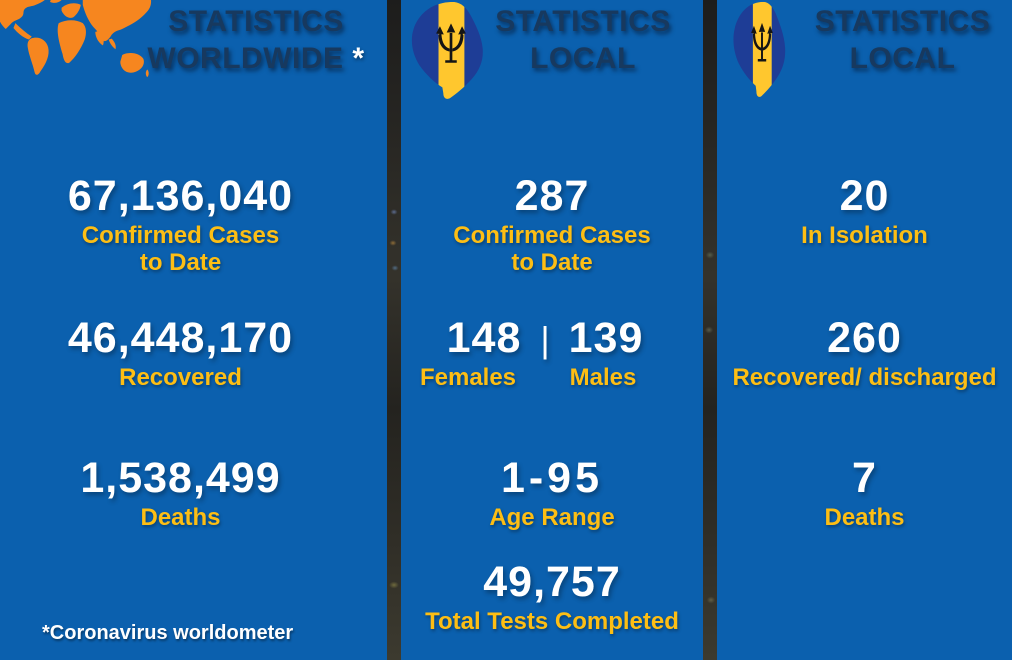  What do you see at coordinates (552, 478) in the screenshot?
I see `stat-value: 1-95` at bounding box center [552, 478].